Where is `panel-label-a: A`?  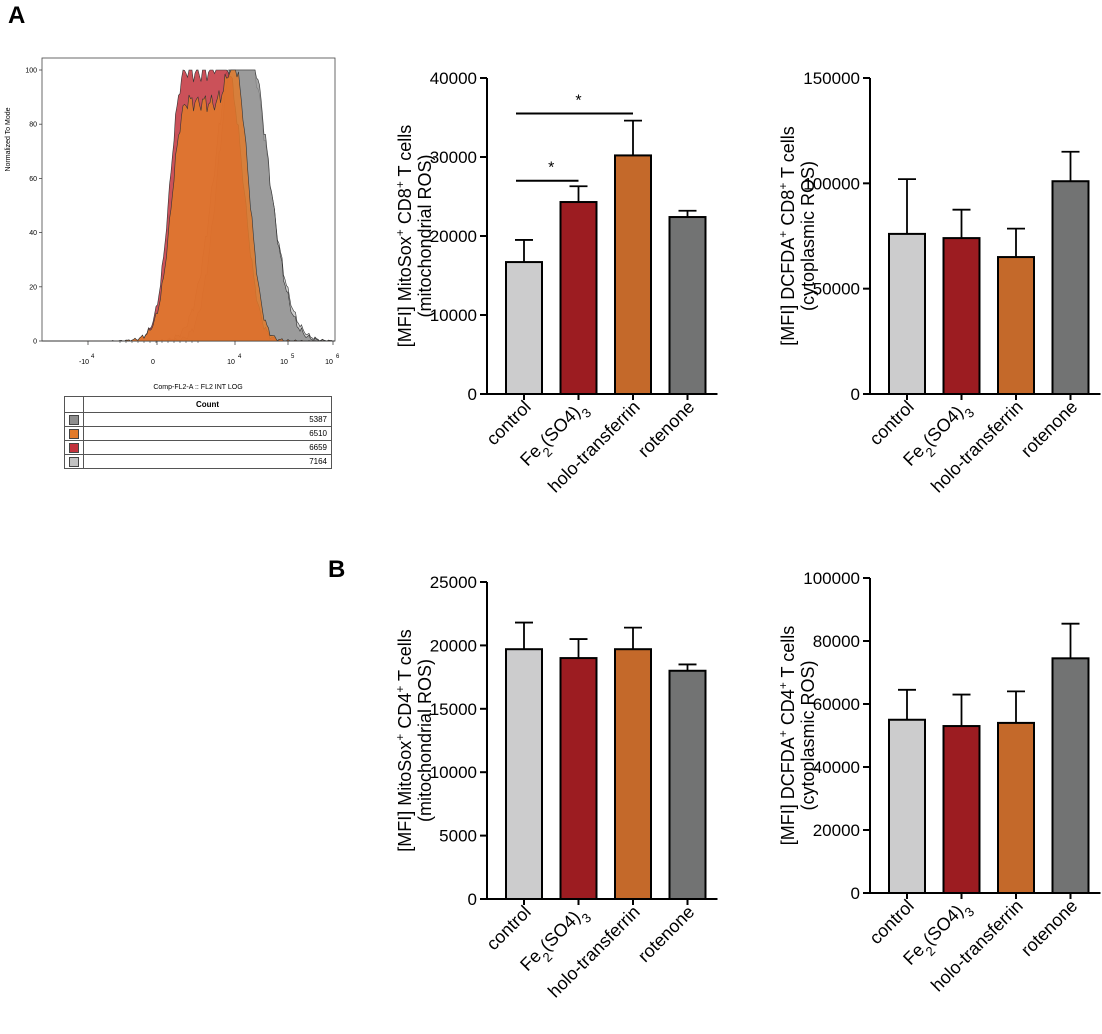
panel-label-a: A is located at coordinates (17, 15).